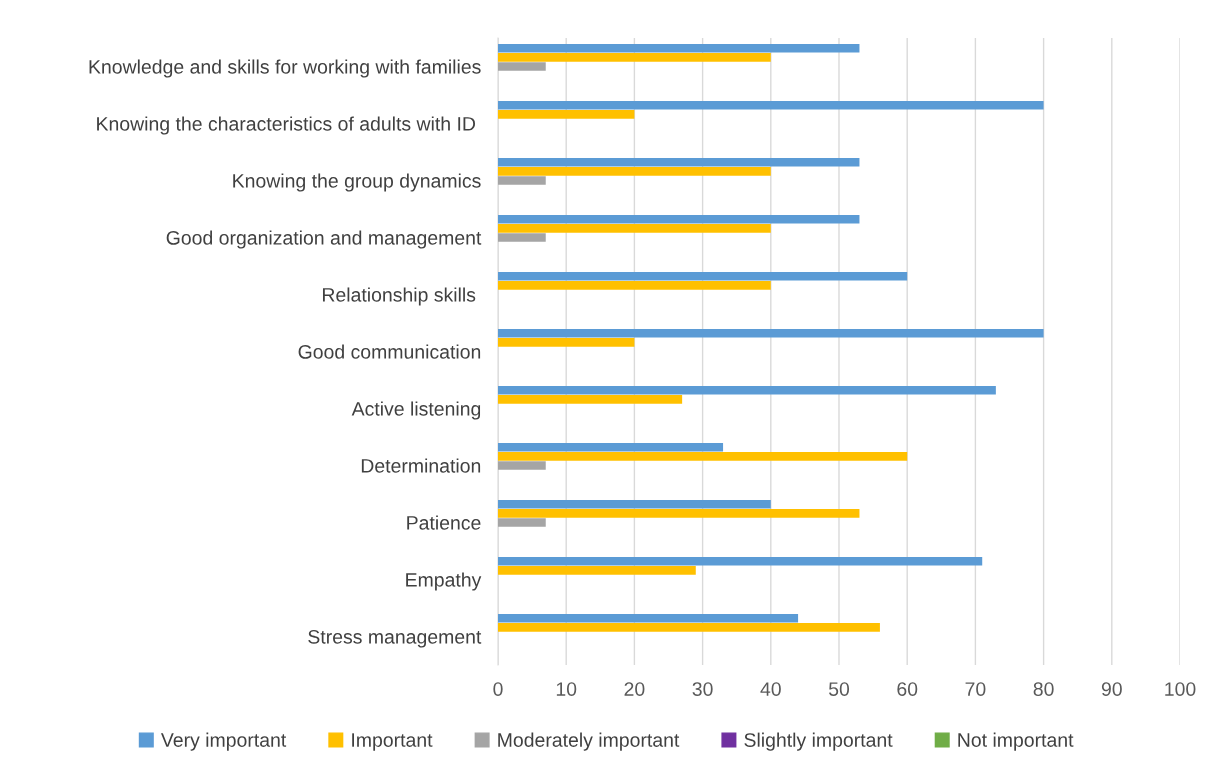 The height and width of the screenshot is (776, 1213). What do you see at coordinates (392, 742) in the screenshot?
I see `legend-label: Important` at bounding box center [392, 742].